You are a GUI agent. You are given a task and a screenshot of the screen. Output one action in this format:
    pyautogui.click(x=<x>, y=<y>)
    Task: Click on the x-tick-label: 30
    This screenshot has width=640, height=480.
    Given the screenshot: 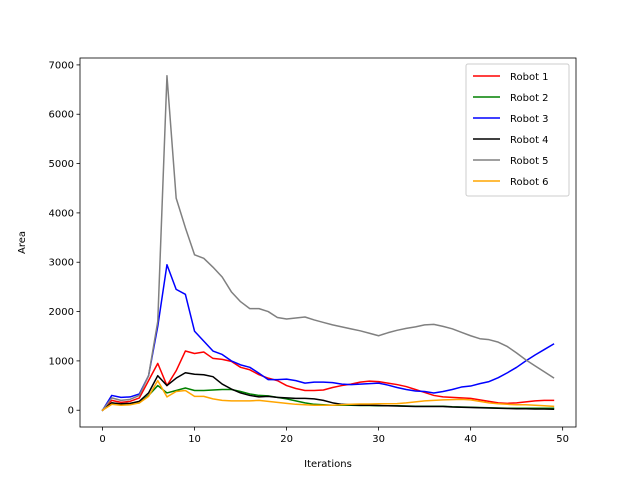 What is the action you would take?
    pyautogui.click(x=378, y=439)
    